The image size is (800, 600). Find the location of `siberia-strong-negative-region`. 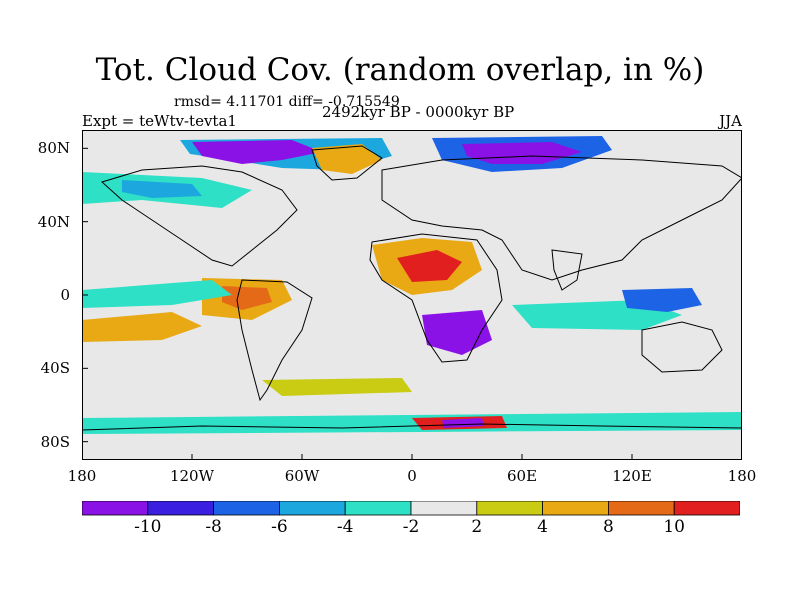

siberia-strong-negative-region is located at coordinates (522, 153).